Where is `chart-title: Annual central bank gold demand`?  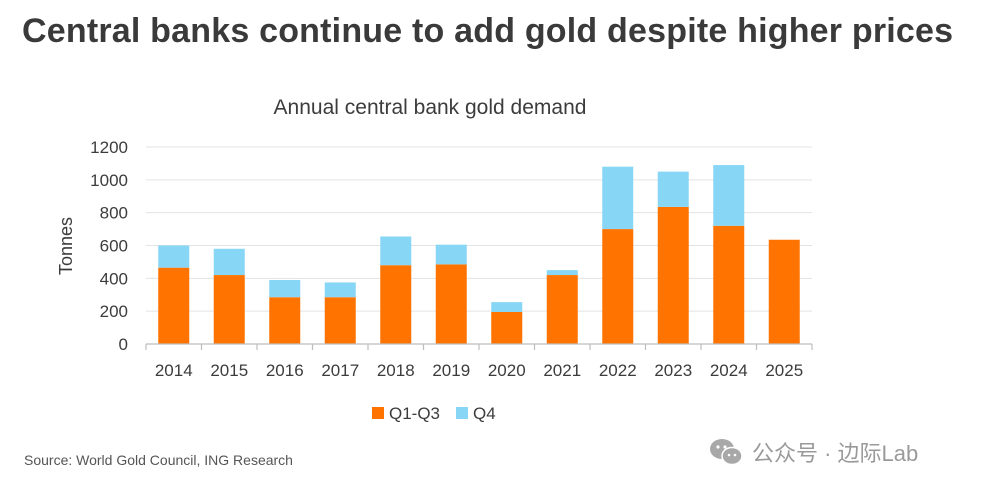
chart-title: Annual central bank gold demand is located at coordinates (430, 107).